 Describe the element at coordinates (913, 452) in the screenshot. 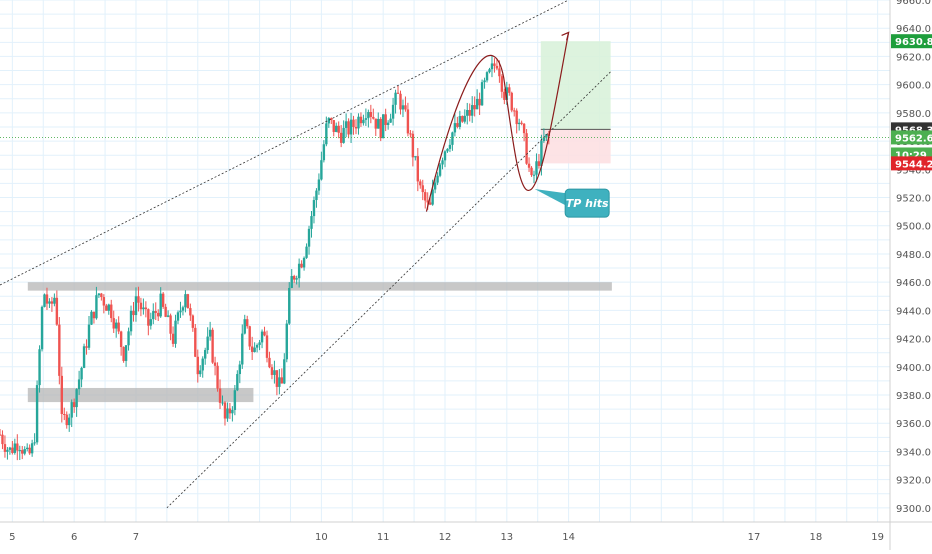

I see `y-tick-label: 9340.0` at that location.